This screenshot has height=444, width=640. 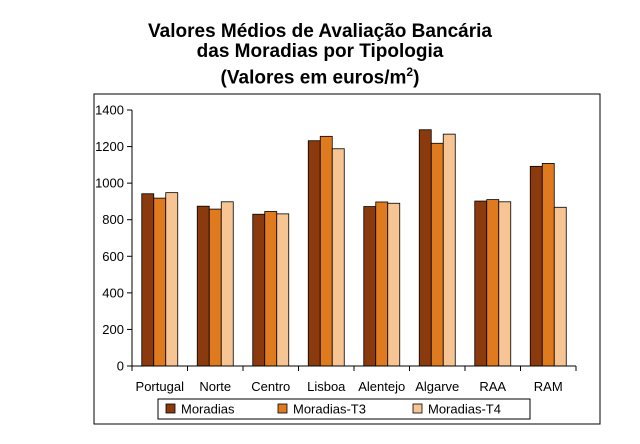 What do you see at coordinates (113, 219) in the screenshot?
I see `y-tick-label: 800` at bounding box center [113, 219].